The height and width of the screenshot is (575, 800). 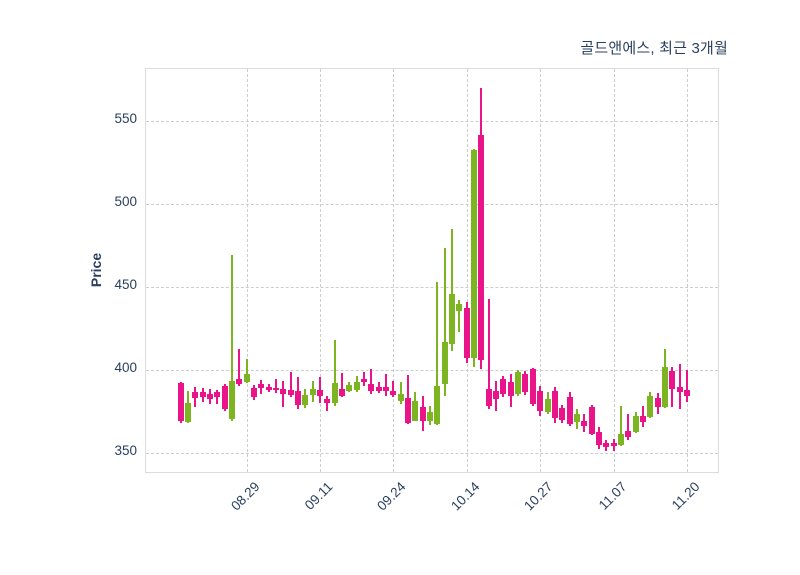 I want to click on x-tick-label: 11.07, so click(x=612, y=496).